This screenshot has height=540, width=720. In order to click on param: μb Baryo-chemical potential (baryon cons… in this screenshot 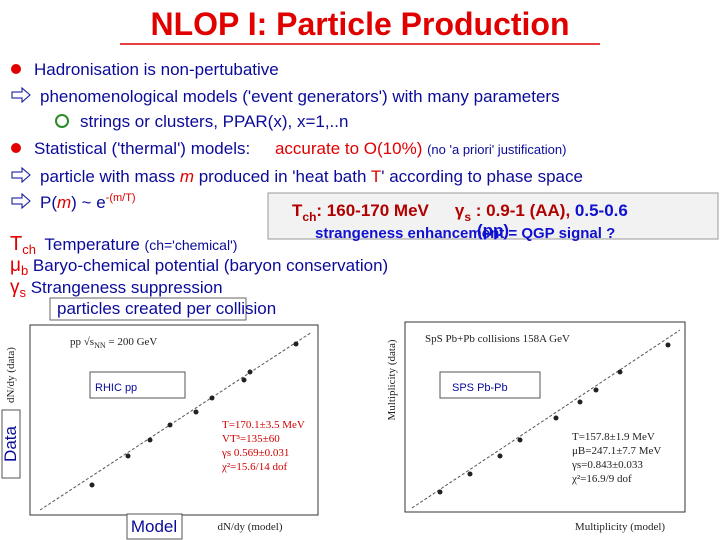, I will do `click(199, 266)`.